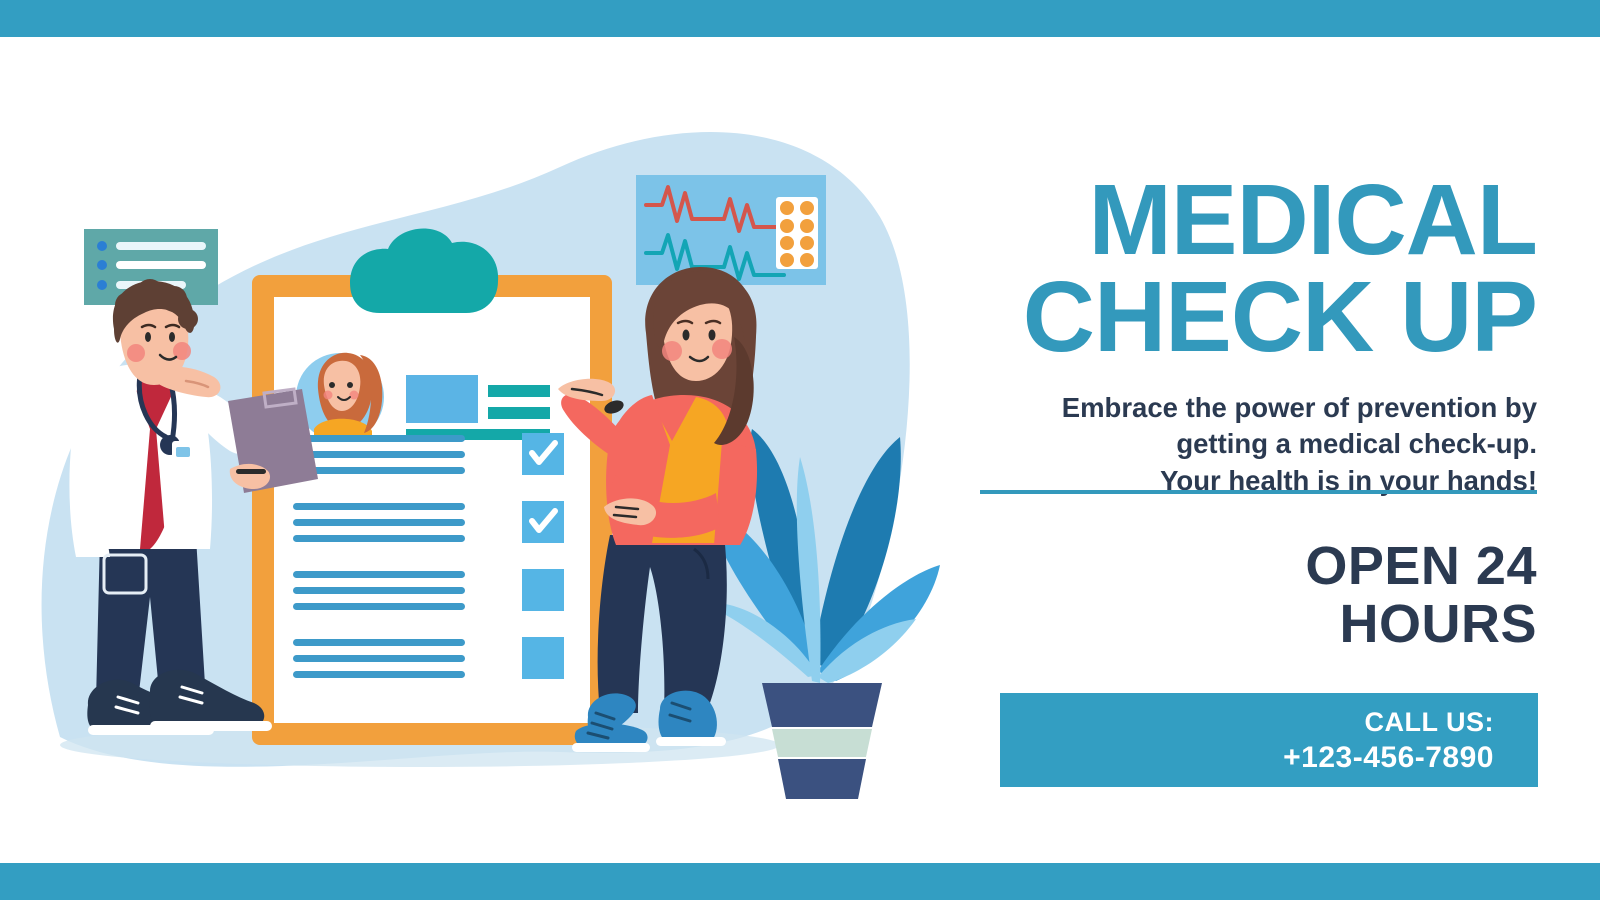 The height and width of the screenshot is (900, 1600). What do you see at coordinates (658, 509) in the screenshot?
I see `patient-woman-character` at bounding box center [658, 509].